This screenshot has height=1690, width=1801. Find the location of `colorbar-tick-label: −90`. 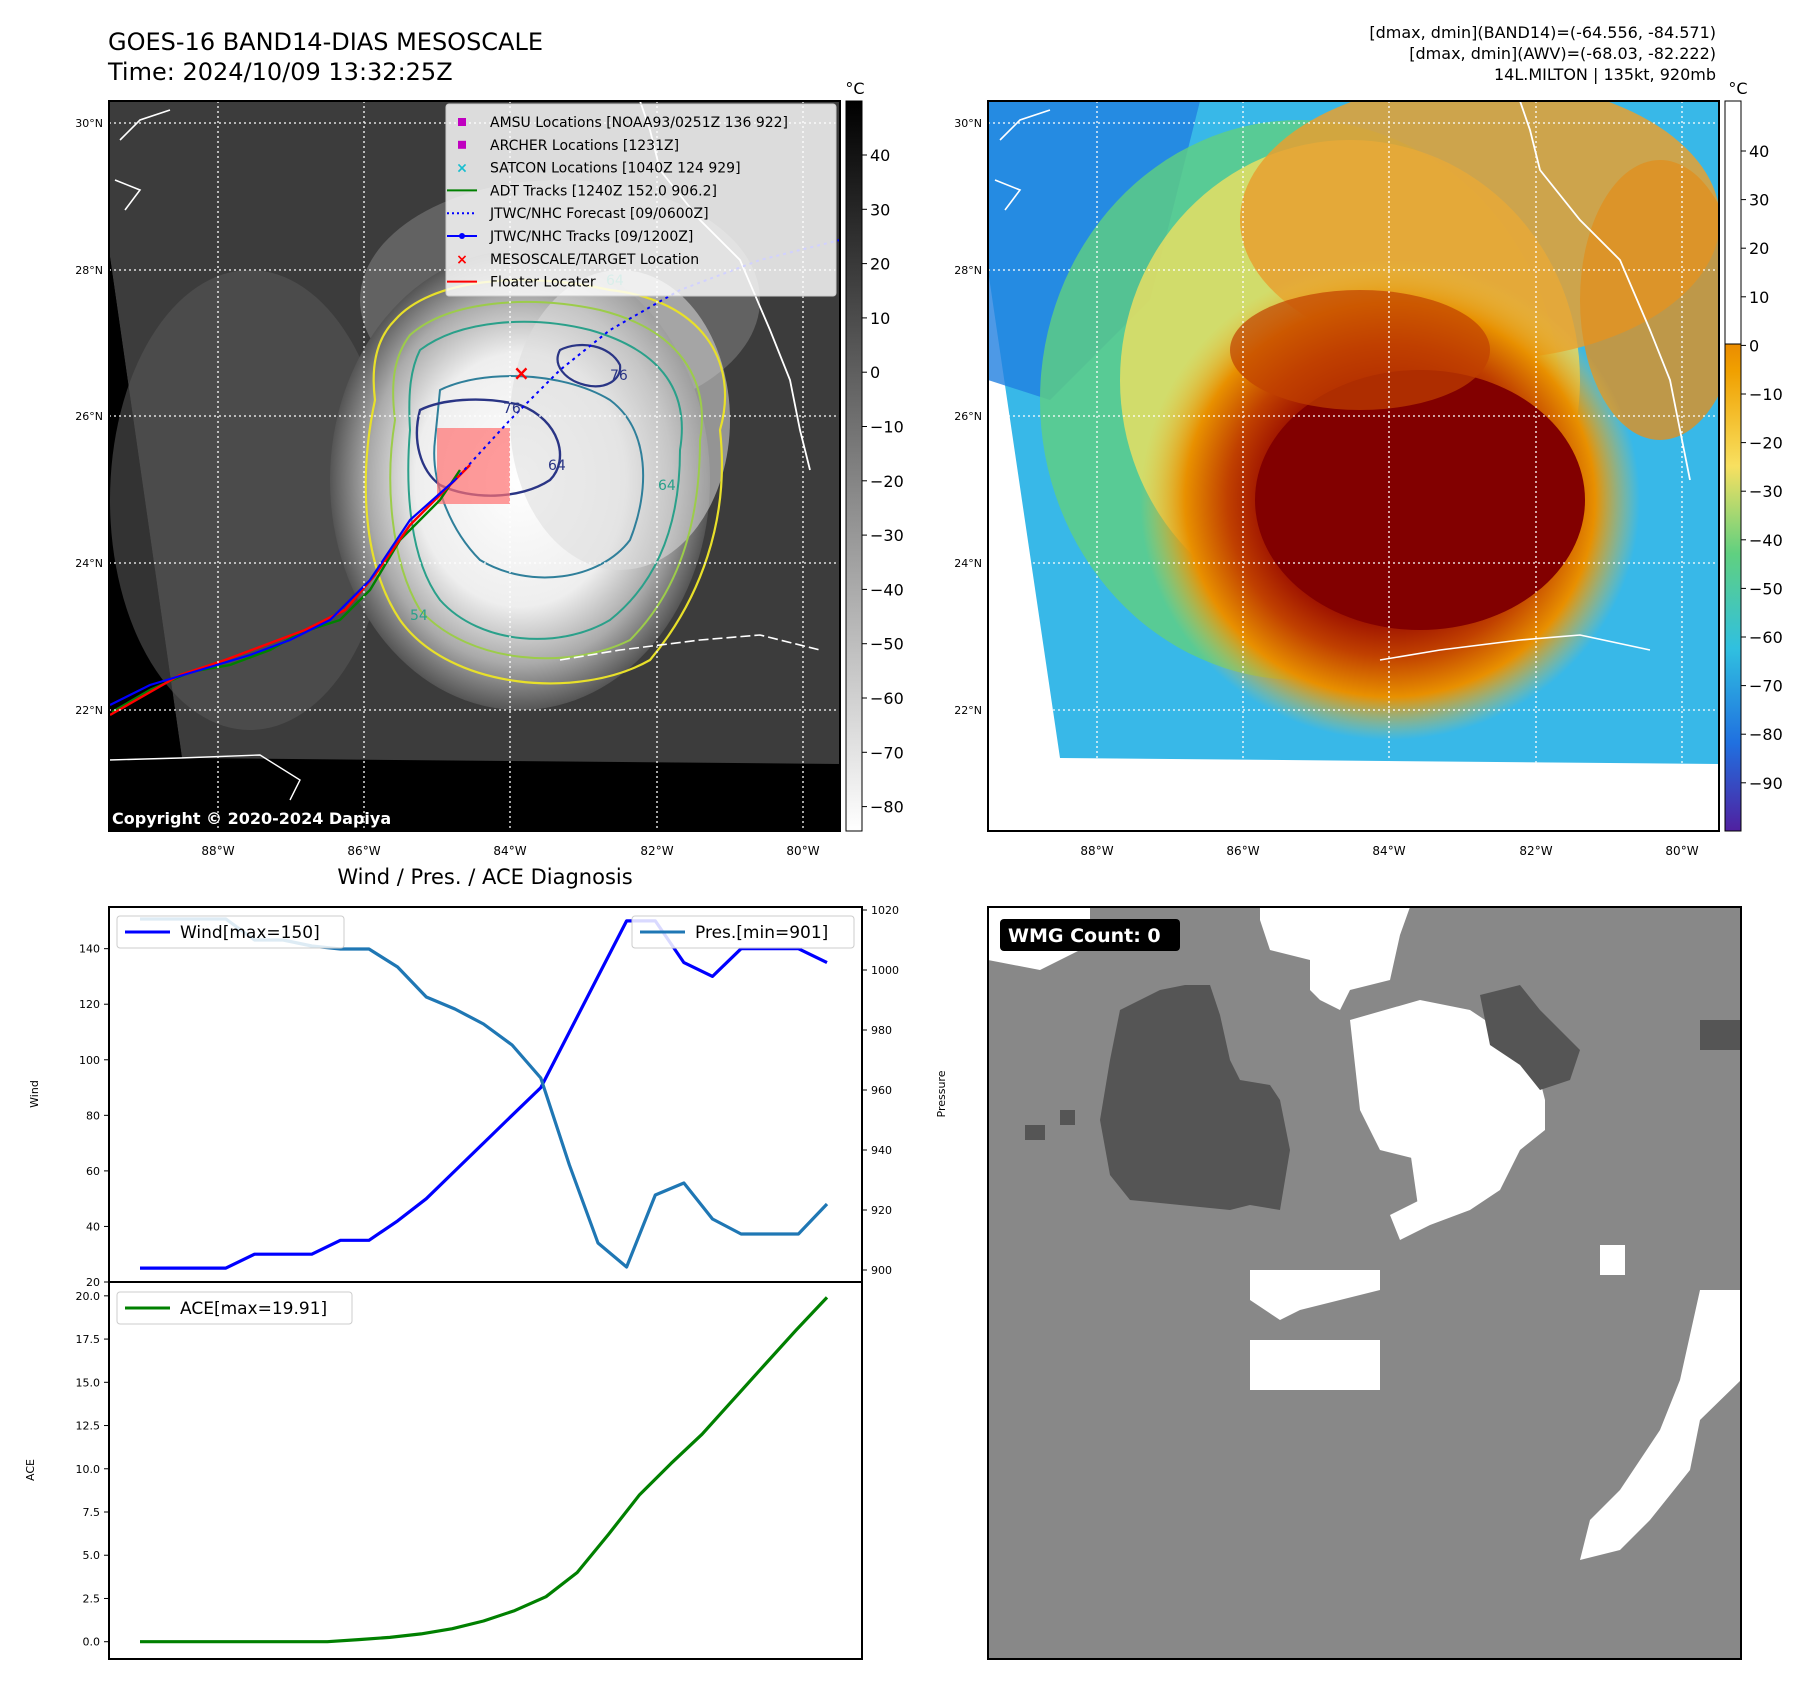

colorbar-tick-label: −90 is located at coordinates (1766, 783).